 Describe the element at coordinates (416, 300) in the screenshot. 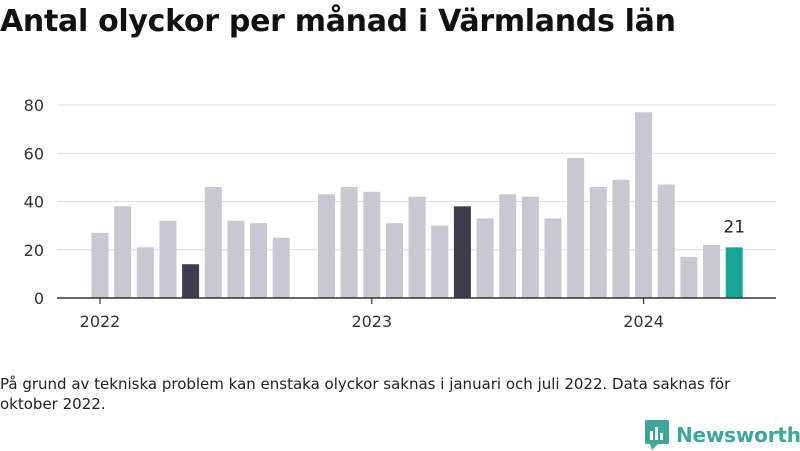

I see `axes` at that location.